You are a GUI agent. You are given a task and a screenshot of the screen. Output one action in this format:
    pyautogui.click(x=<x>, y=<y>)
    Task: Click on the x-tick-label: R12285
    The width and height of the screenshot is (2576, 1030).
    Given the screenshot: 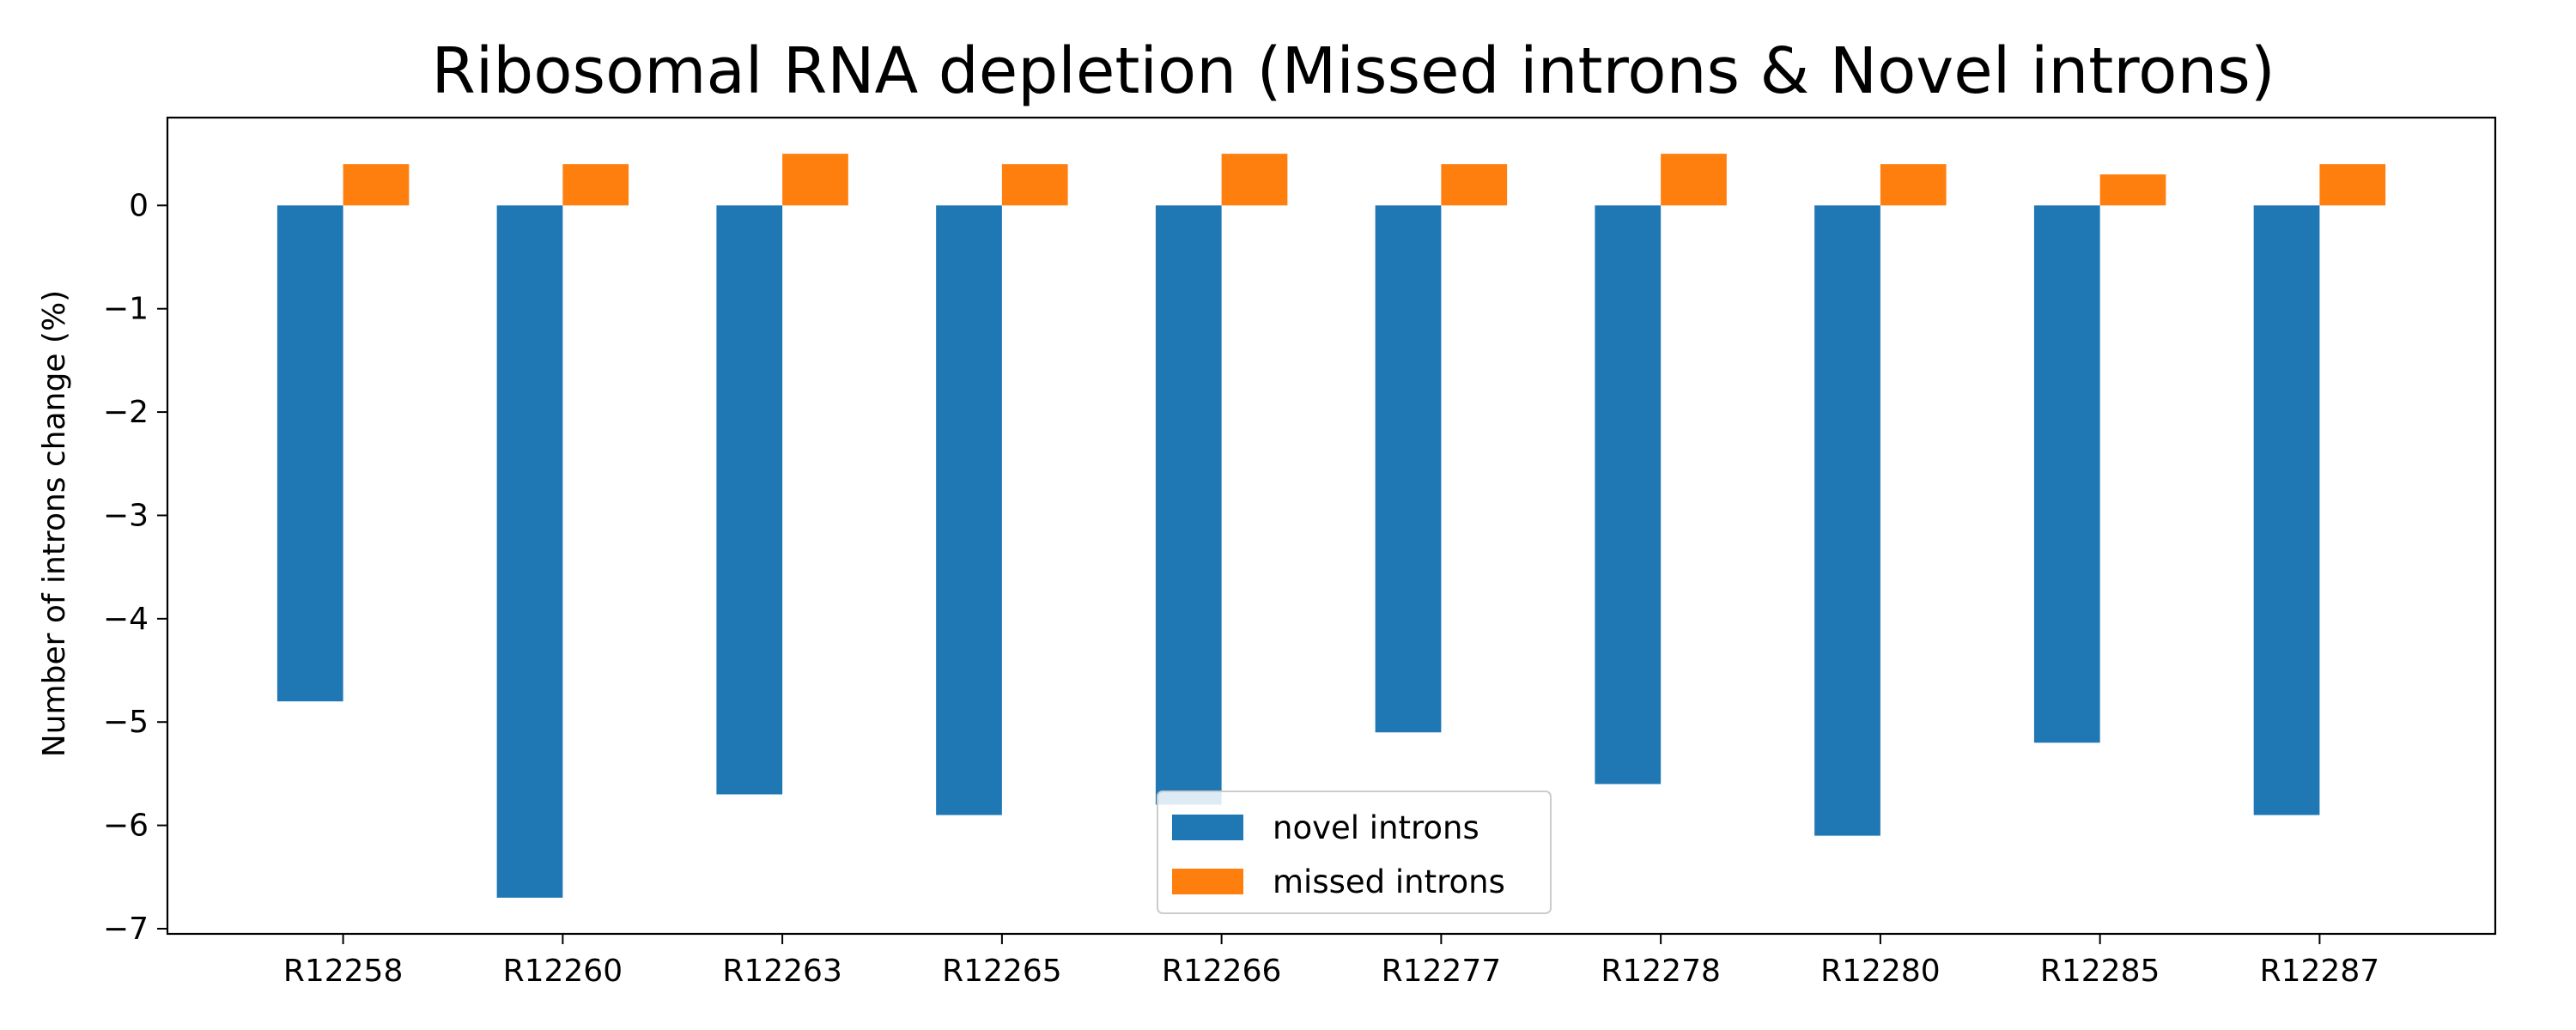 What is the action you would take?
    pyautogui.click(x=2100, y=971)
    